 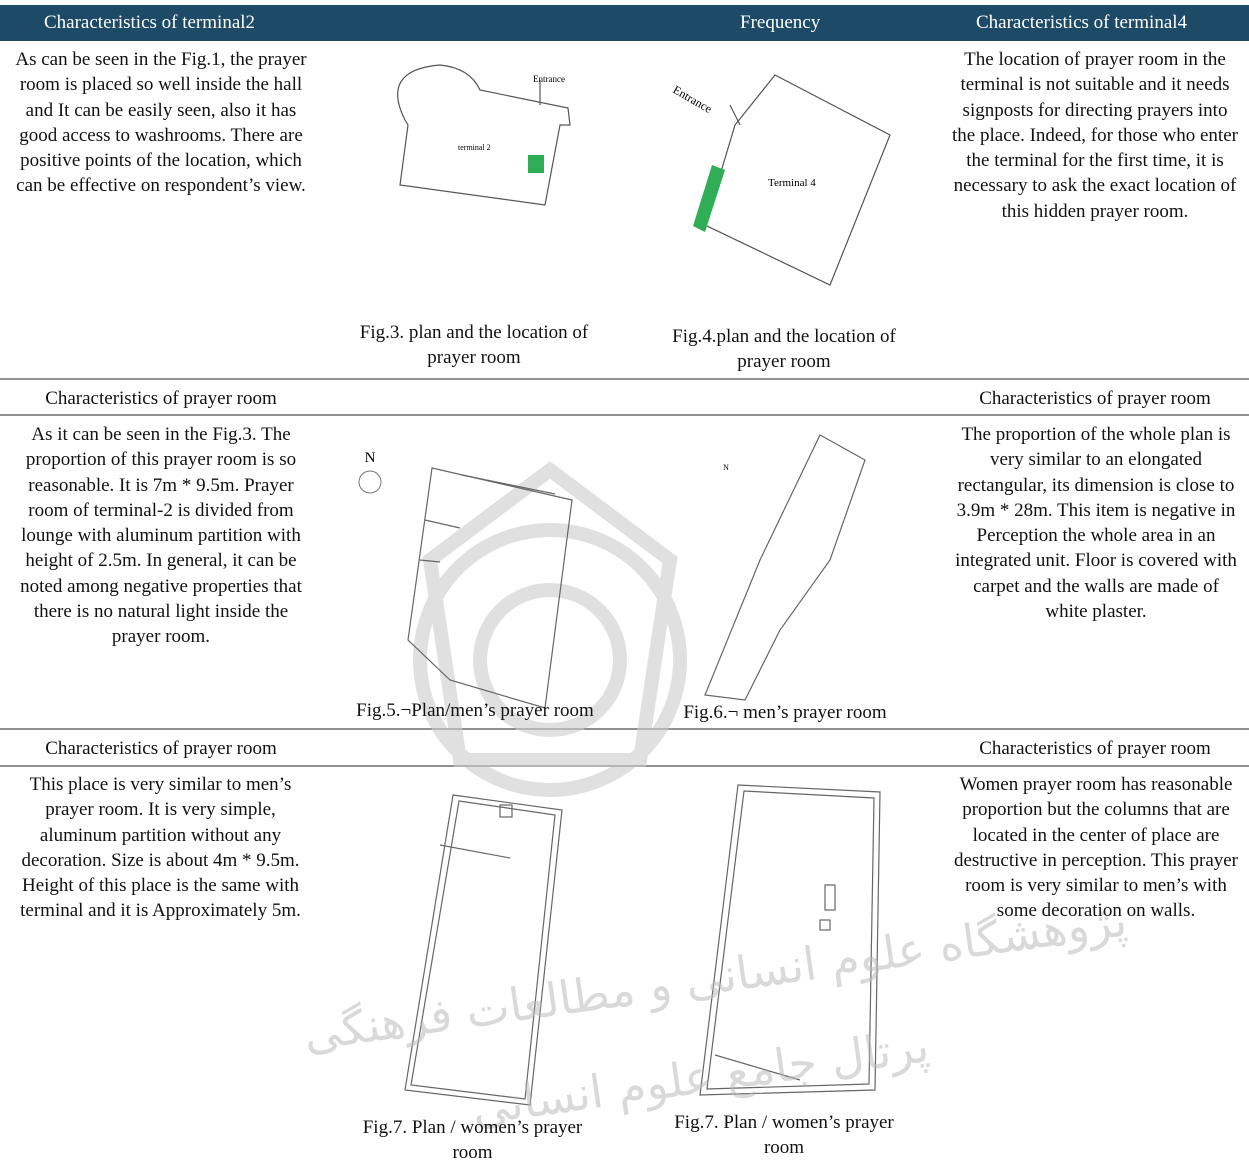 What do you see at coordinates (474, 147) in the screenshot?
I see `plan-label: terminal 2` at bounding box center [474, 147].